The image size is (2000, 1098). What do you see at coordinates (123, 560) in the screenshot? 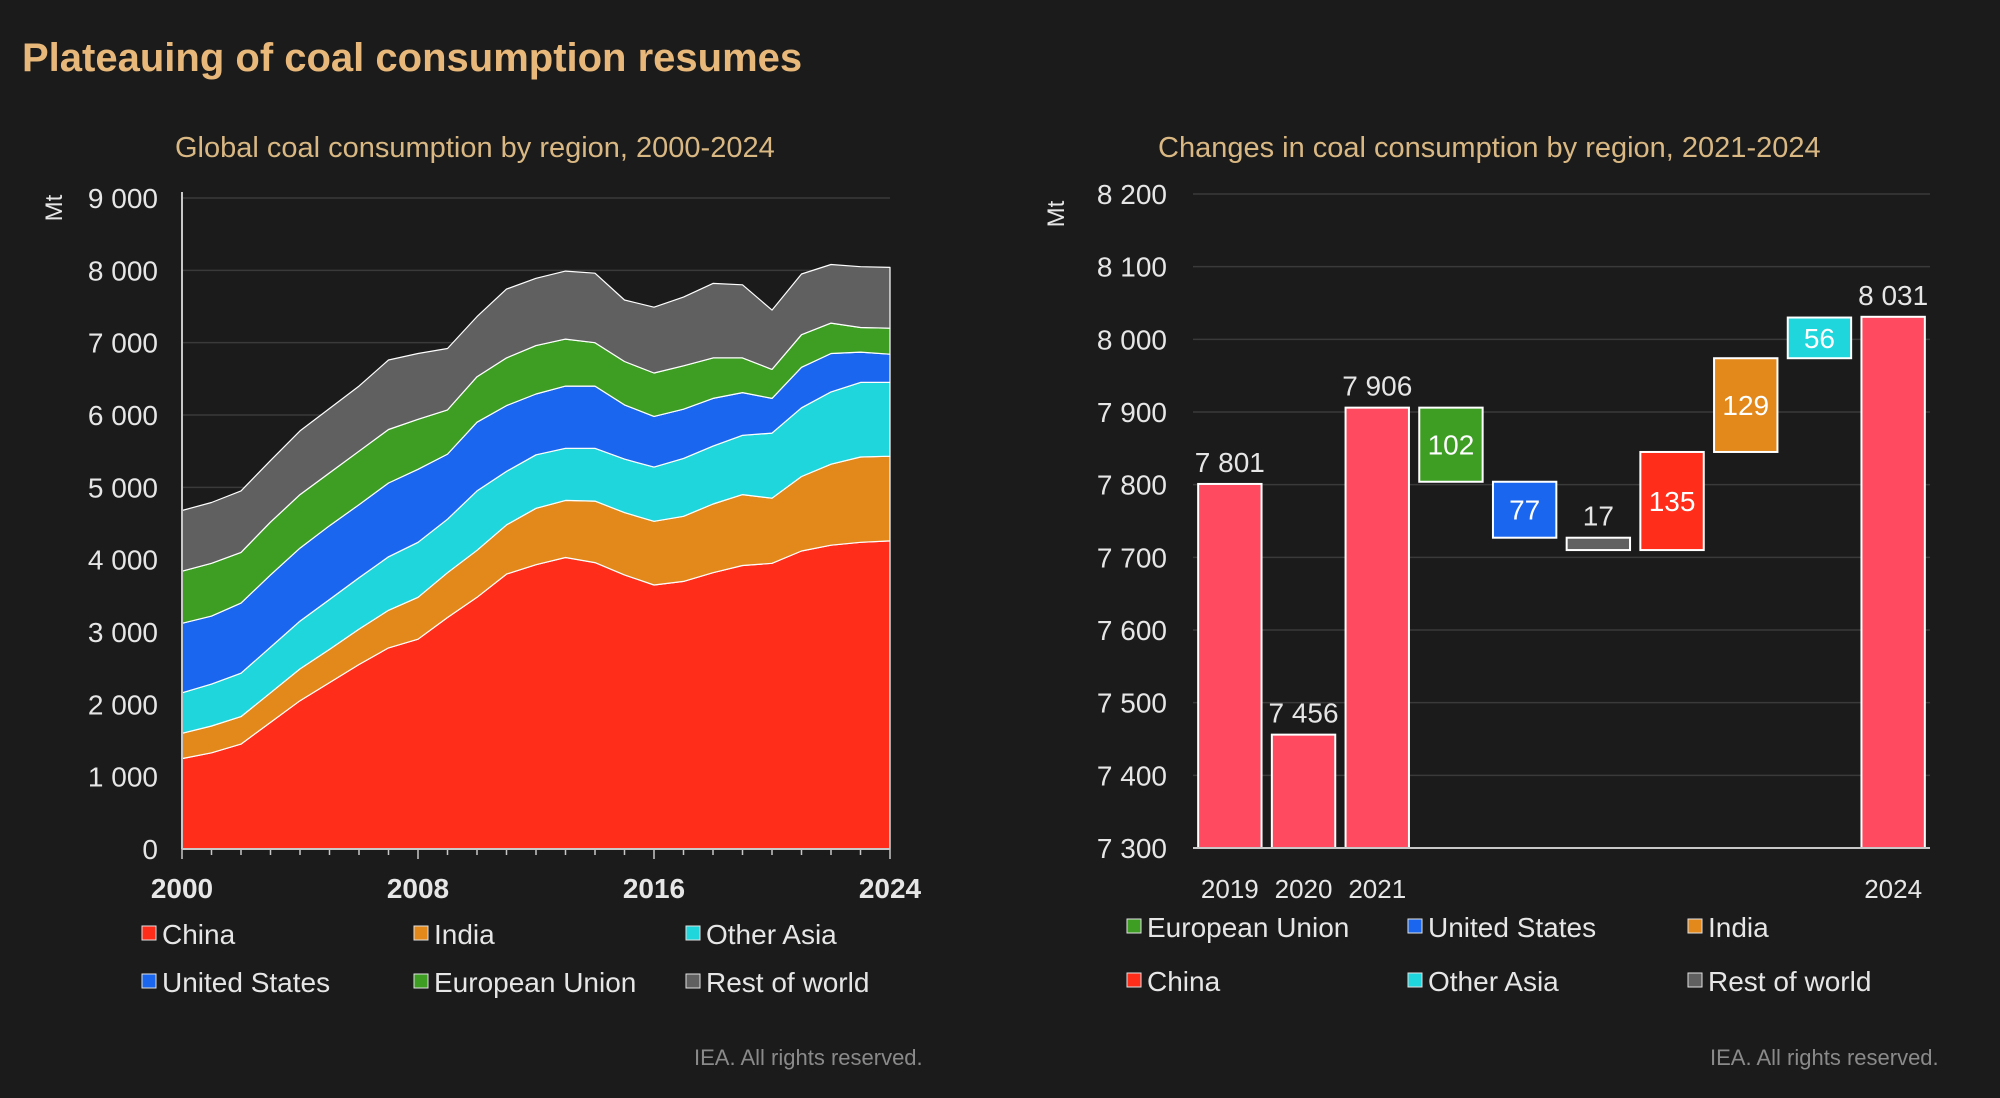
I see `y-tick-label: 4 000` at bounding box center [123, 560].